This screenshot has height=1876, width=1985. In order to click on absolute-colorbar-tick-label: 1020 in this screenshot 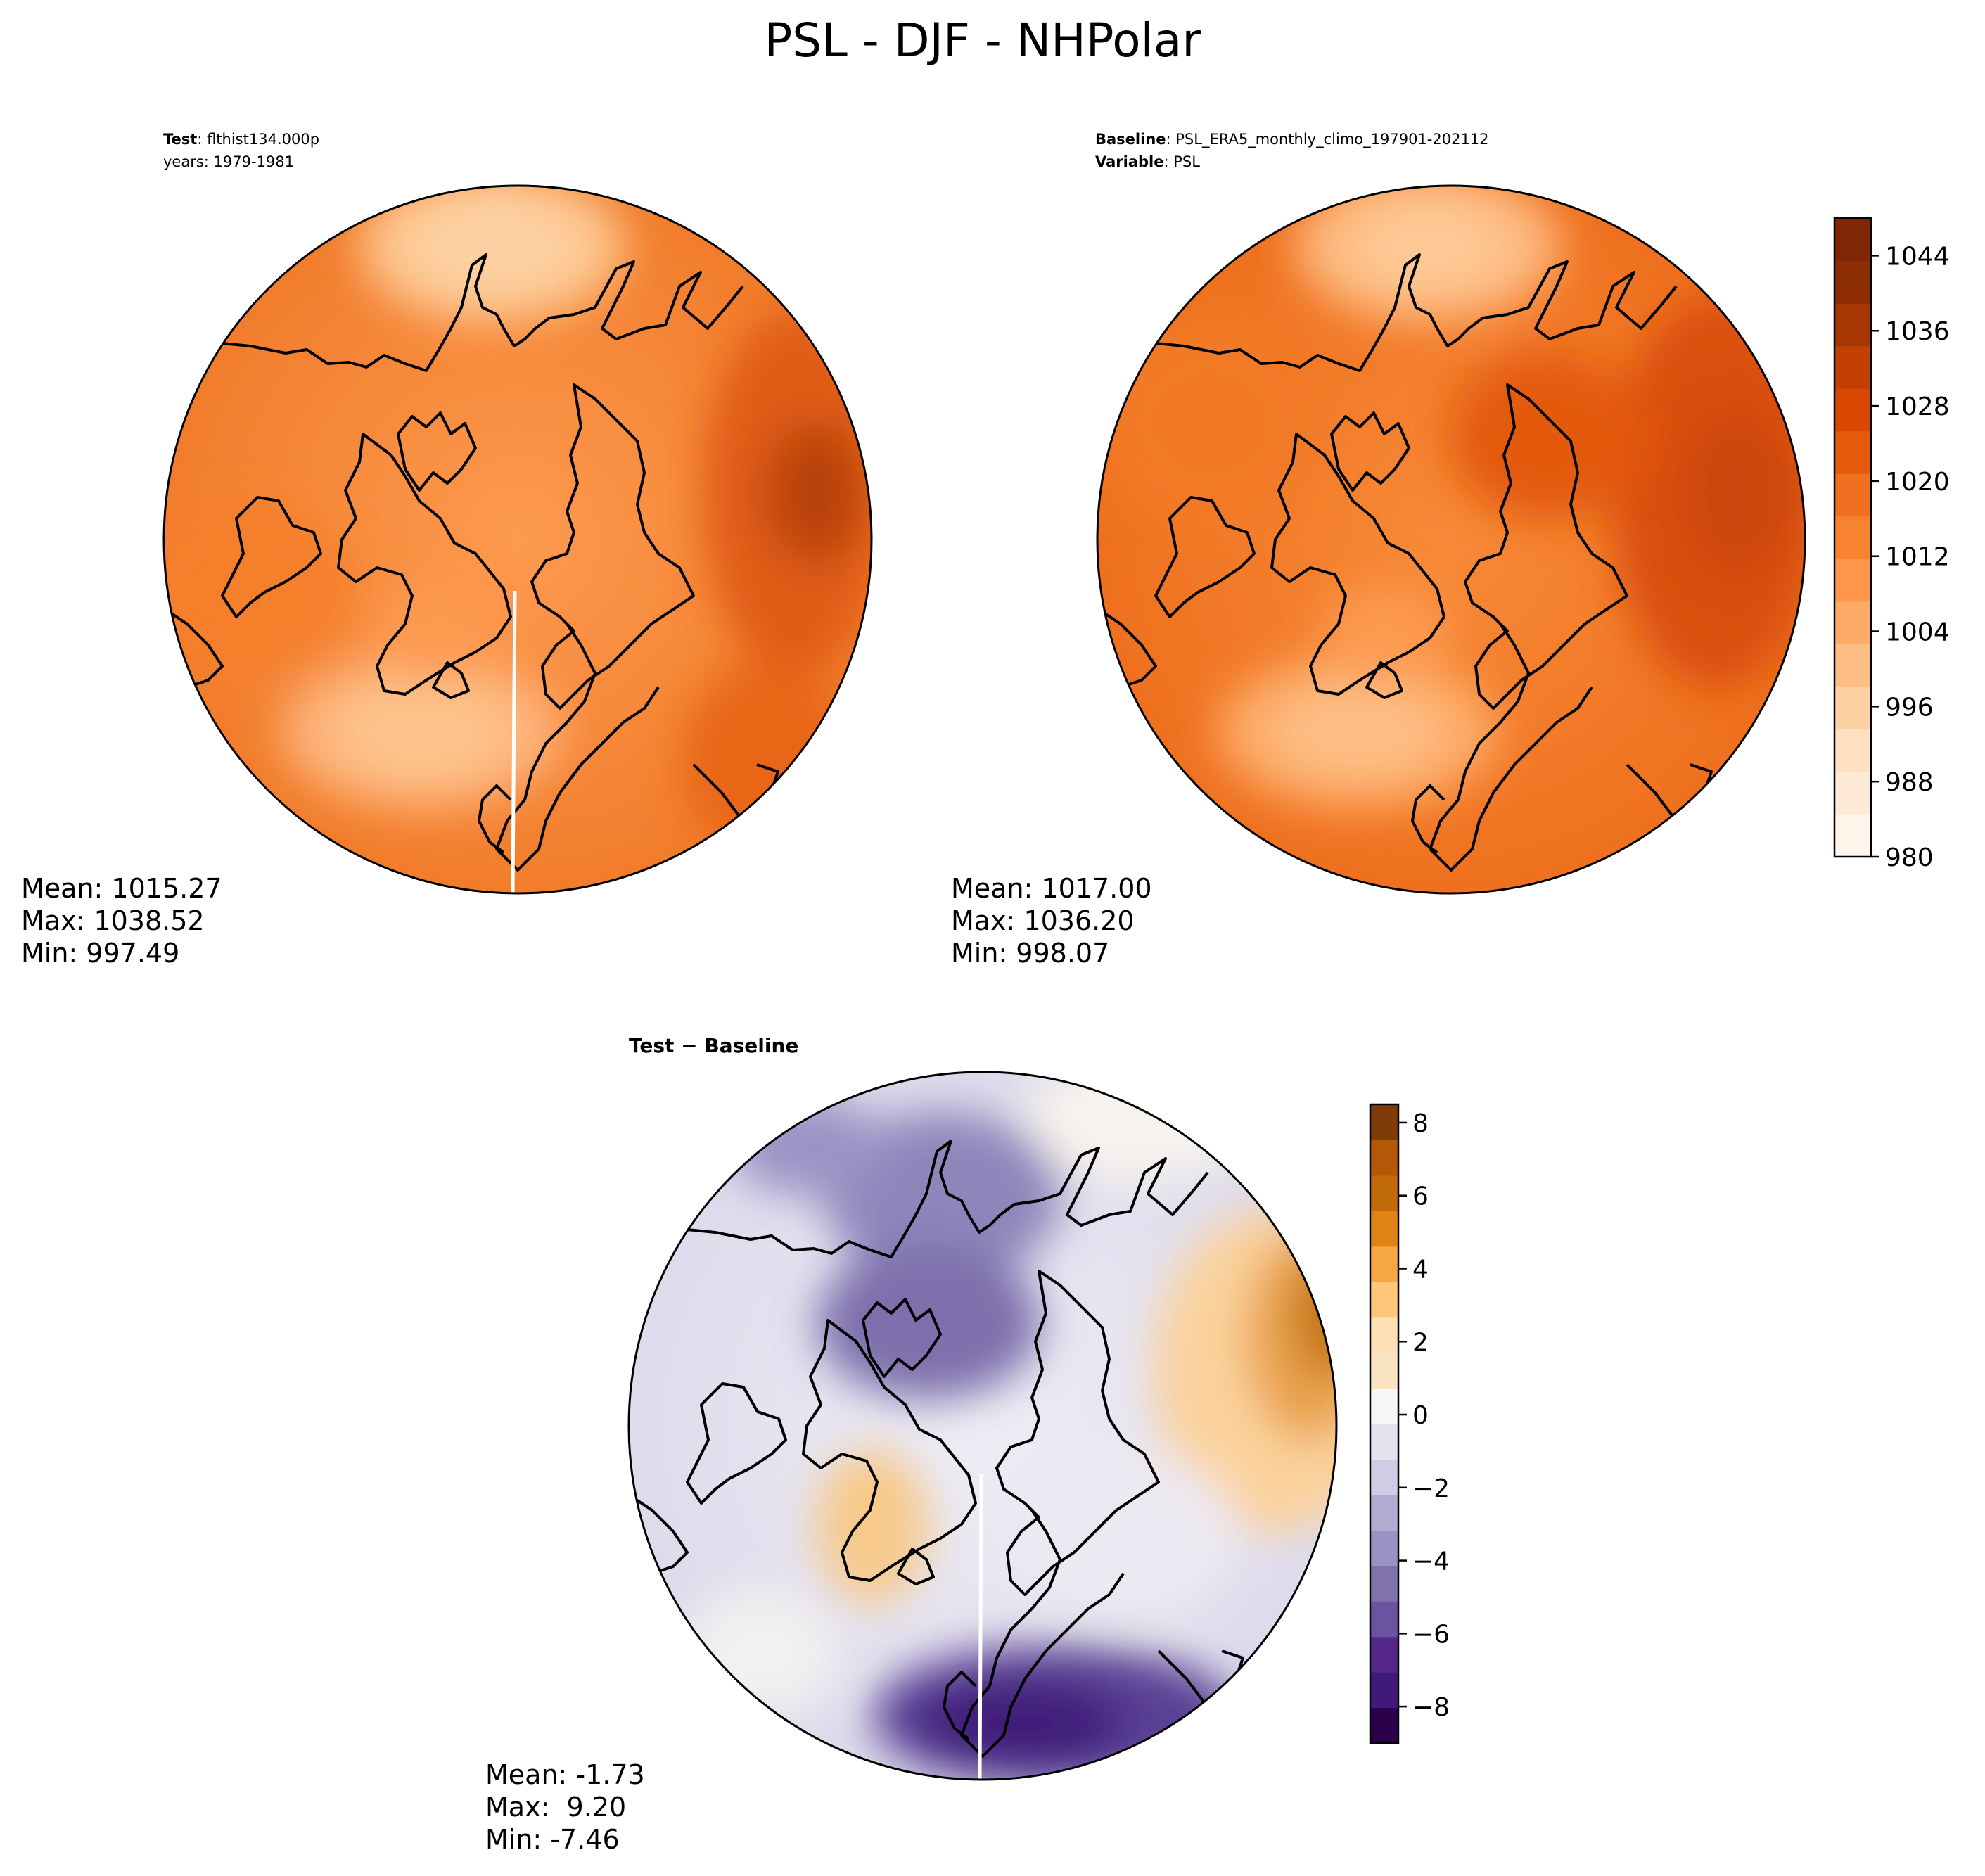, I will do `click(1918, 482)`.